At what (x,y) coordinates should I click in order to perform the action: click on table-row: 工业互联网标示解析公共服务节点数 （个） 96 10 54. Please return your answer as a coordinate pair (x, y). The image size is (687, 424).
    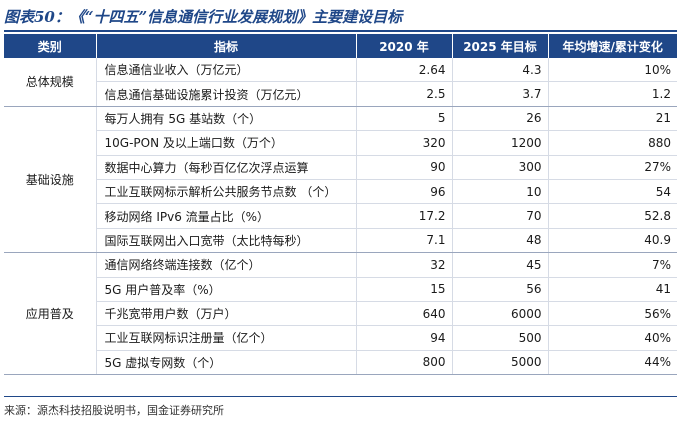
    Looking at the image, I should click on (340, 192).